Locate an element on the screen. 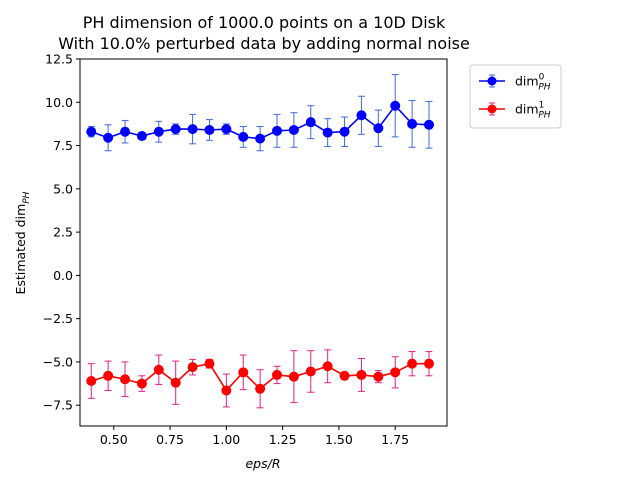 The image size is (640, 480). y-tick-label: −2.5 is located at coordinates (58, 318).